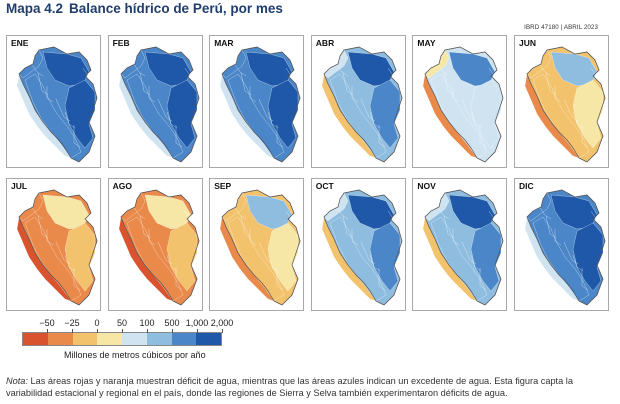  I want to click on month-label: NOV, so click(426, 186).